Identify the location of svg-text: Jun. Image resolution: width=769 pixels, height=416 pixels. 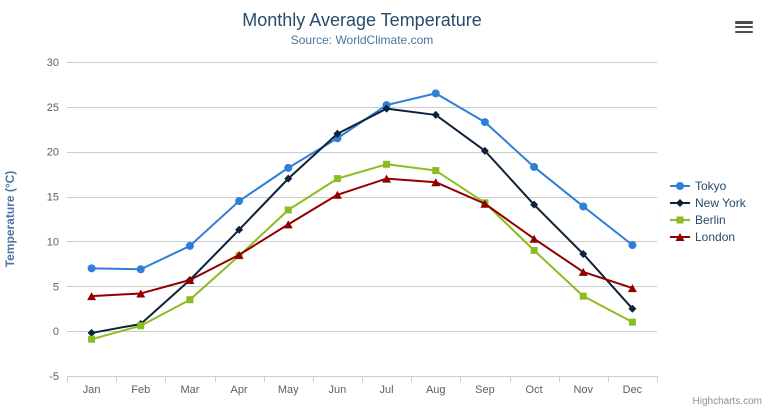
(338, 390).